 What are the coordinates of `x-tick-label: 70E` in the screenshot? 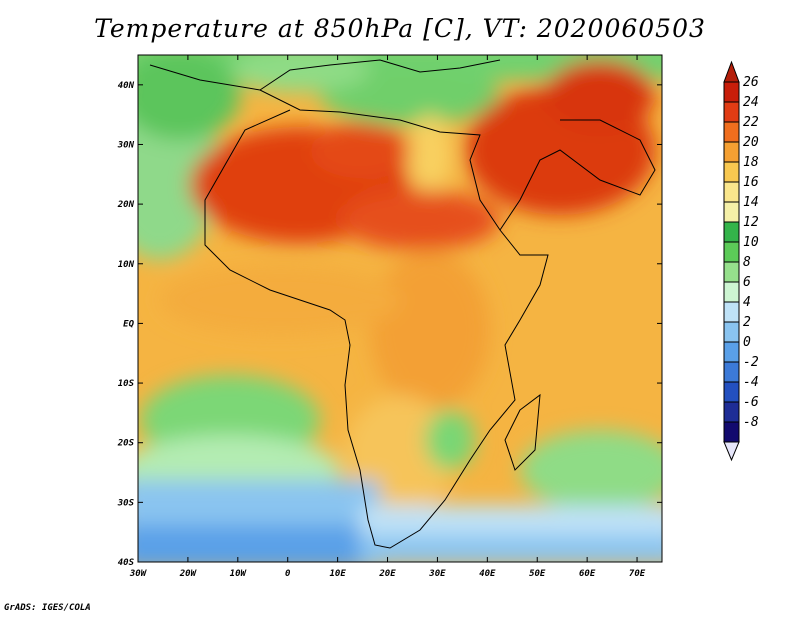 It's located at (637, 574).